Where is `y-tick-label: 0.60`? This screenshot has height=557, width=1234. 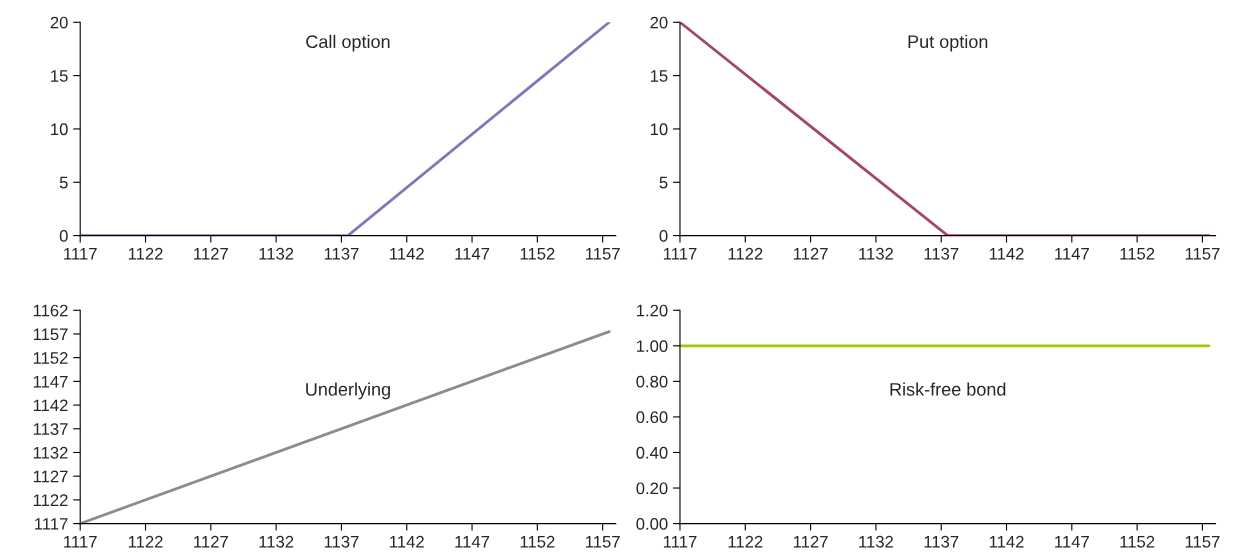 y-tick-label: 0.60 is located at coordinates (652, 417).